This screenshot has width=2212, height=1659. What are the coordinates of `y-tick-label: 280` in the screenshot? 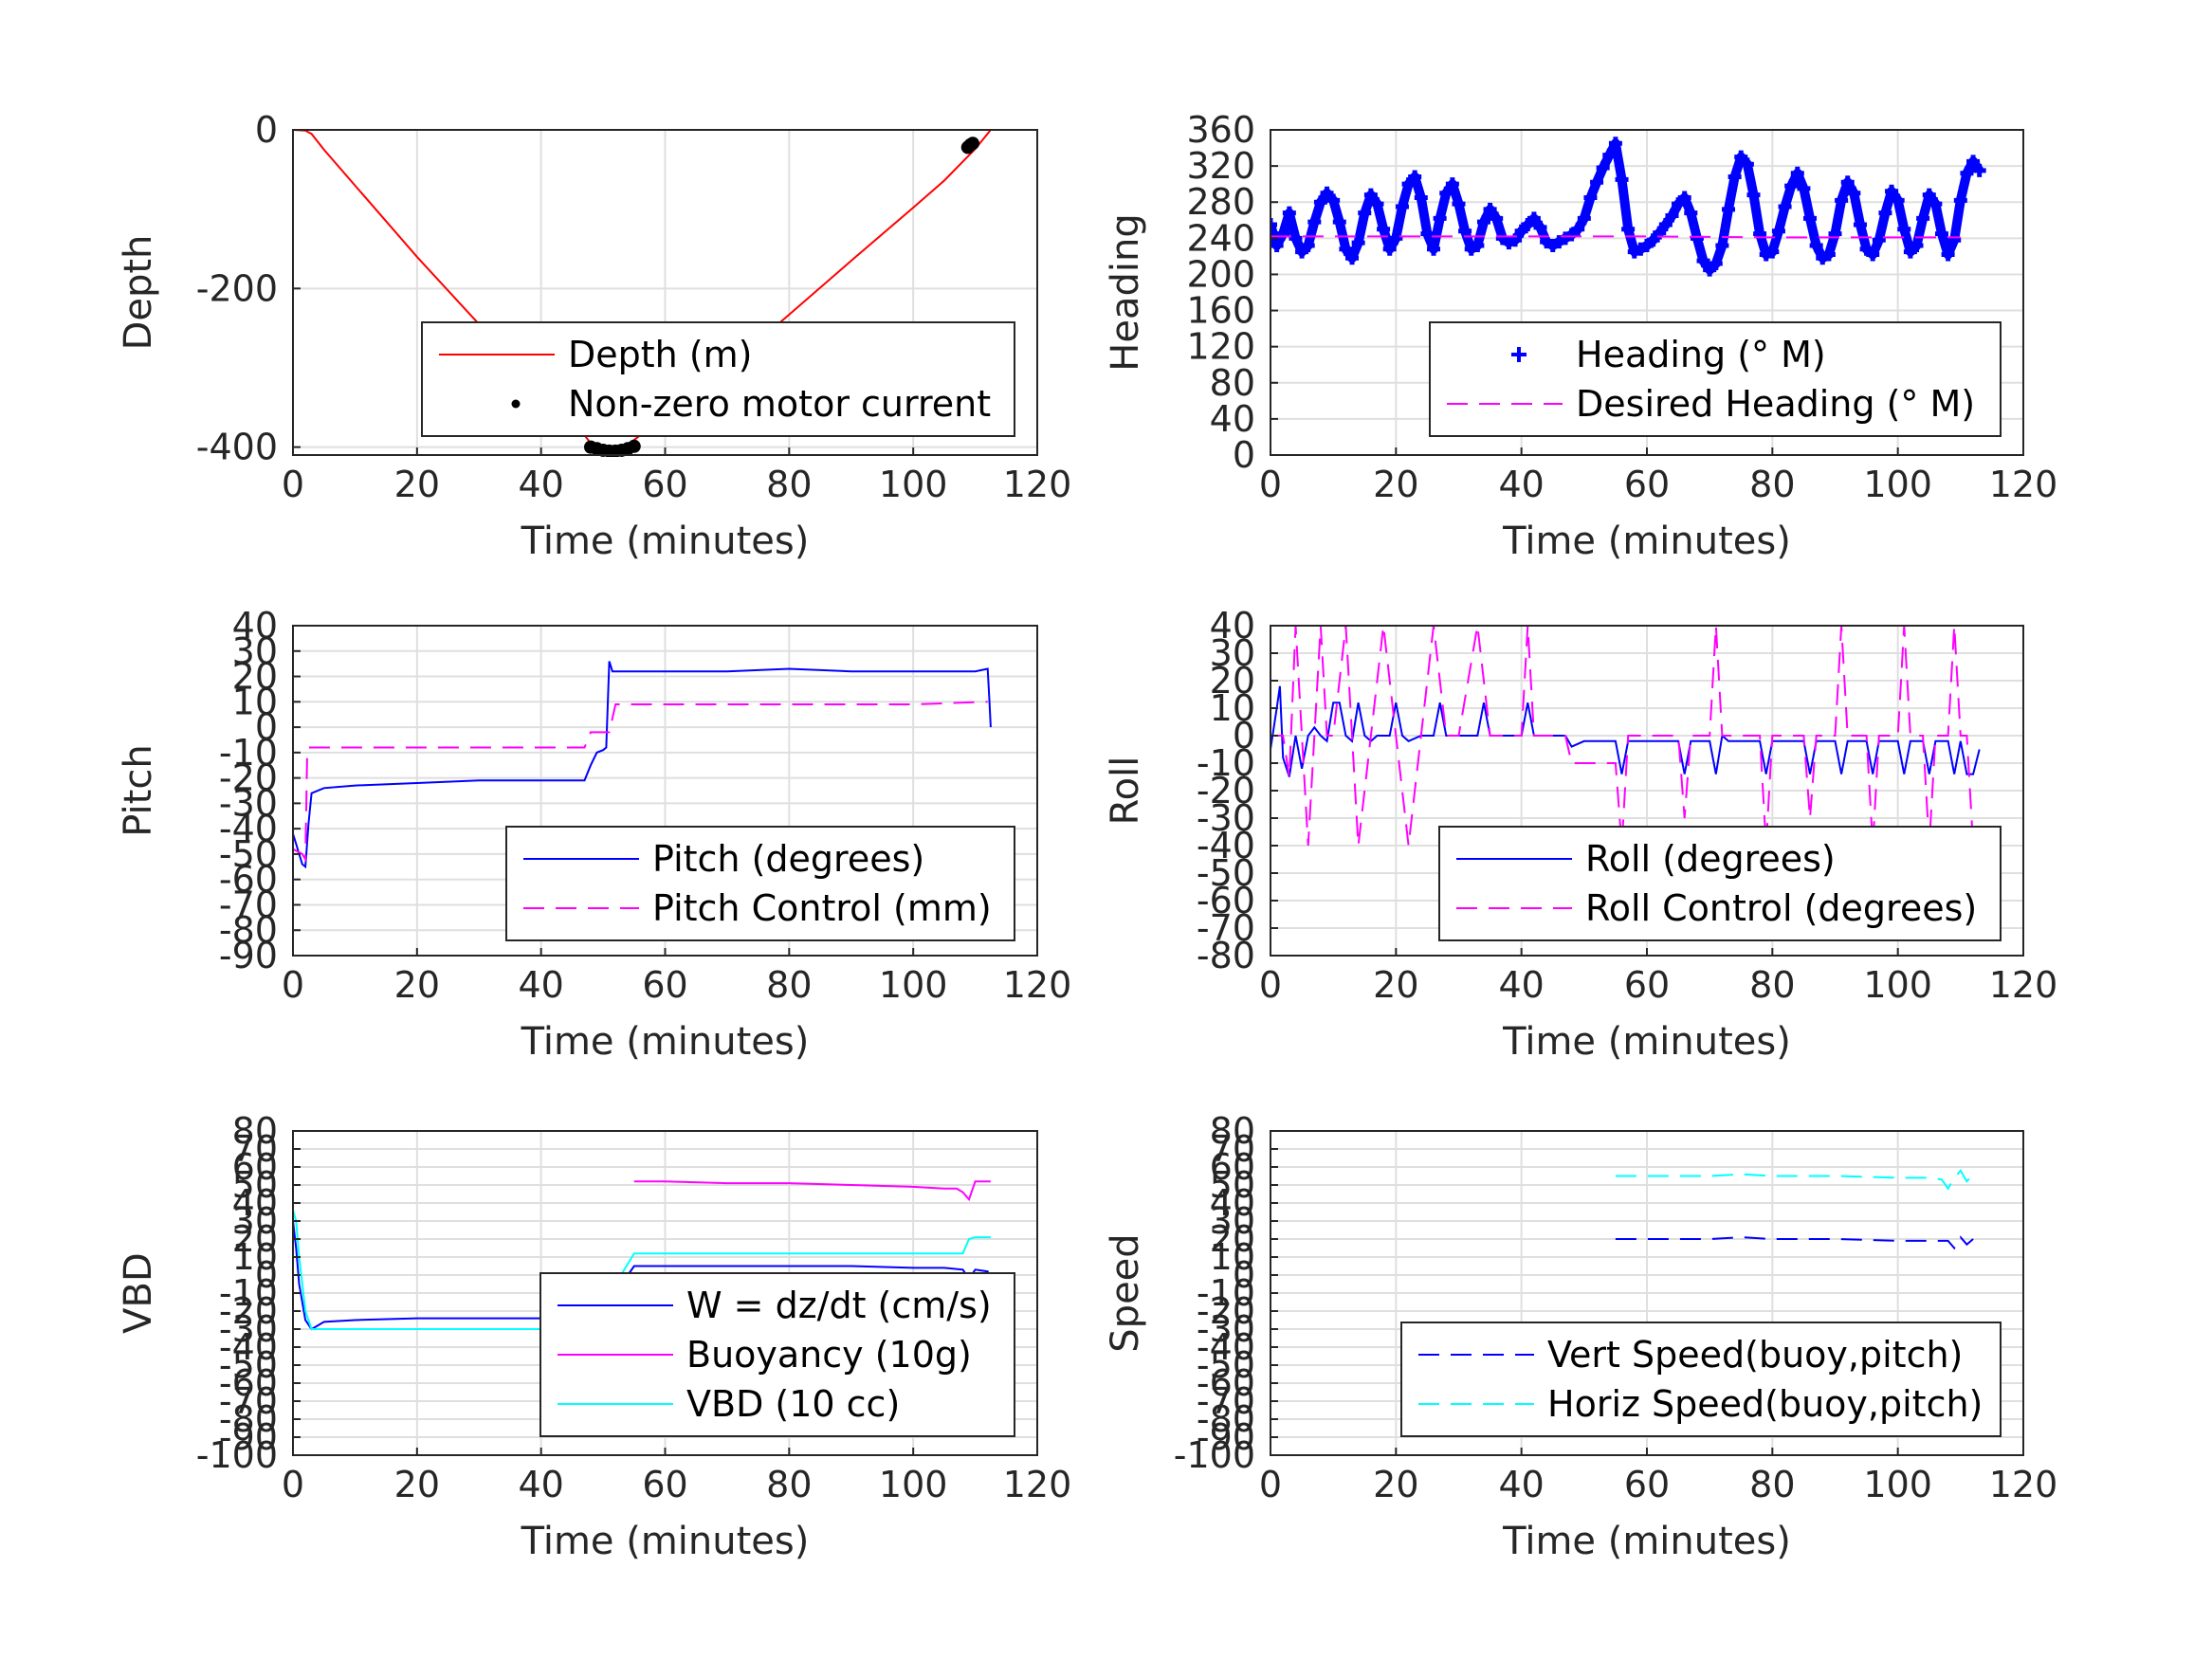 It's located at (1220, 202).